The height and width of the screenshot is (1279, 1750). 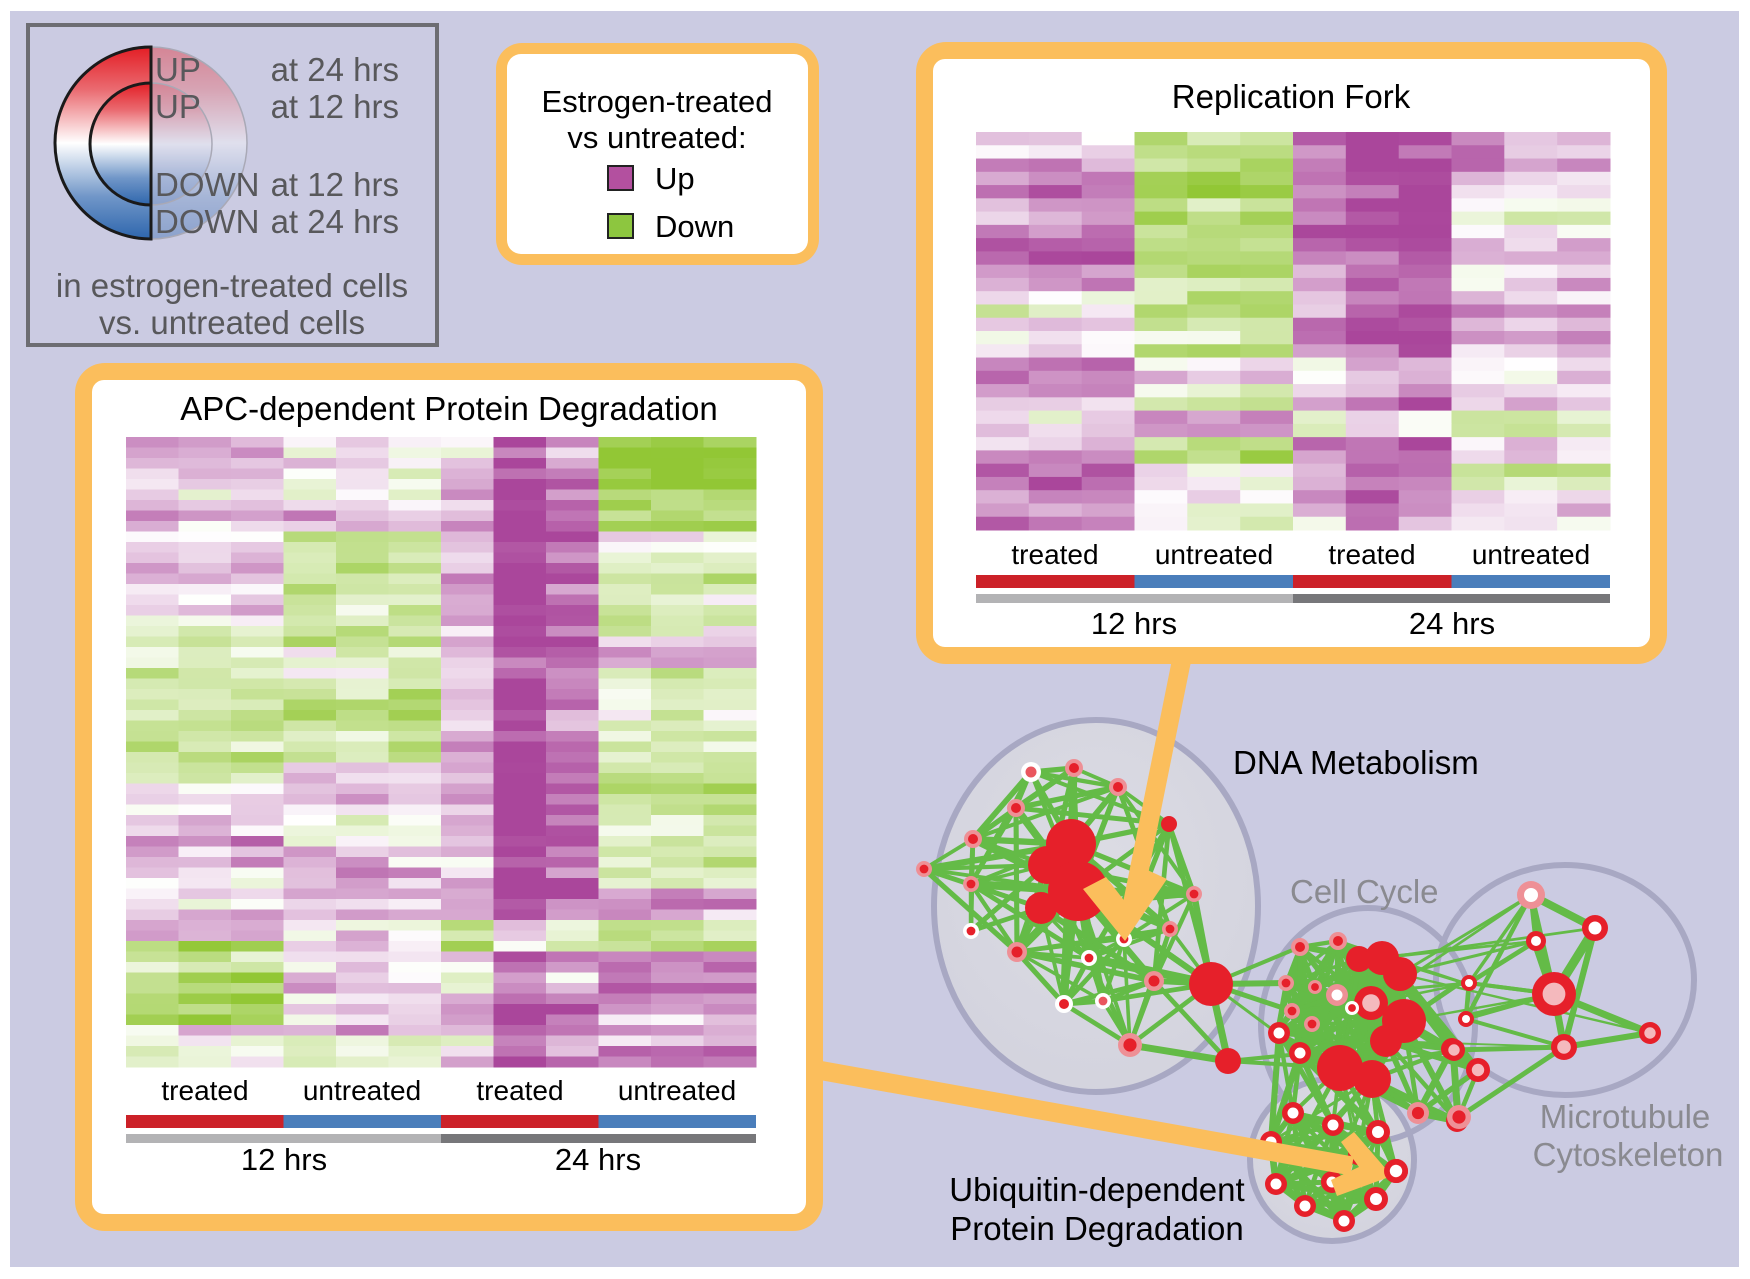 What do you see at coordinates (449, 408) in the screenshot?
I see `svg-text:APC-dependent Protein Degradat: APC-dependent Protein Degradation` at bounding box center [449, 408].